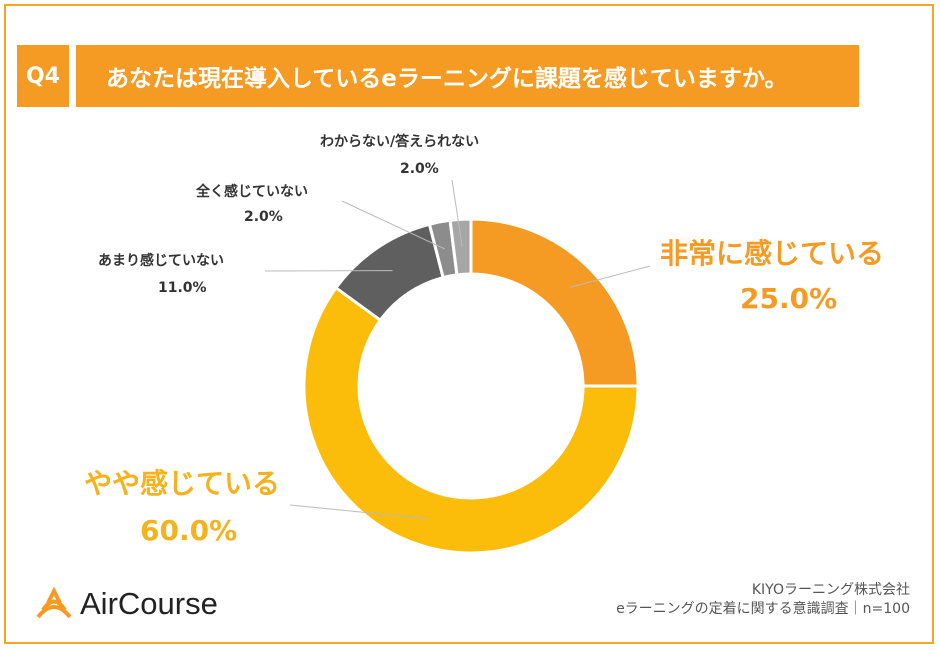 The width and height of the screenshot is (940, 650). I want to click on slice-value-4: 2.0%, so click(419, 169).